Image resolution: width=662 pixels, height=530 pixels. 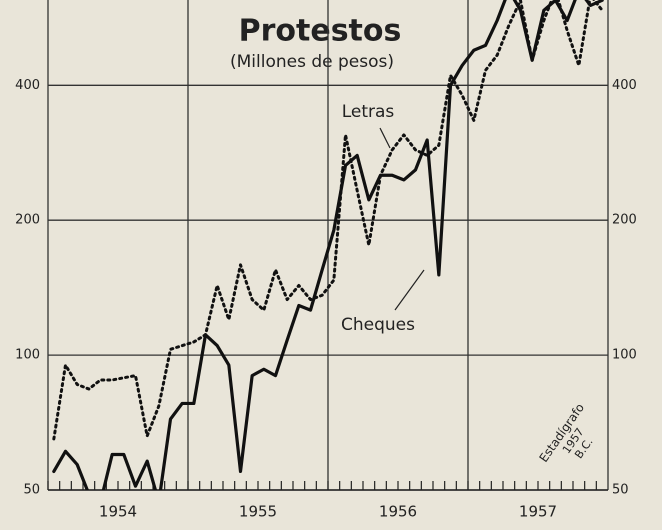 I want to click on x-tick-label: 1954, so click(x=118, y=512).